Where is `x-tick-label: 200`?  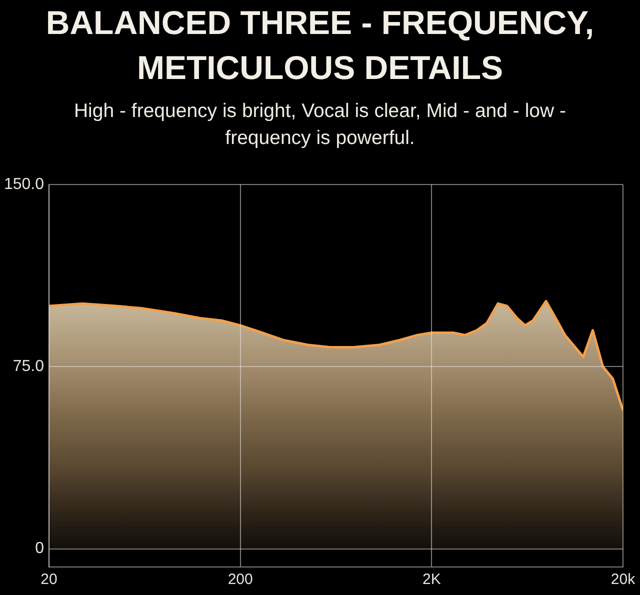 x-tick-label: 200 is located at coordinates (240, 579).